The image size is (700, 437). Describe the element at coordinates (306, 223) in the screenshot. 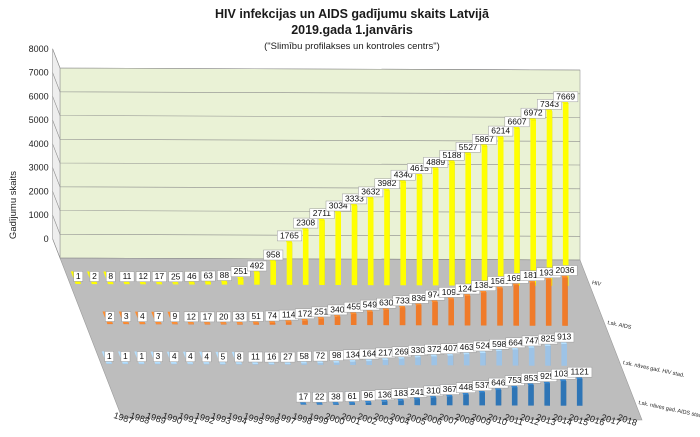

I see `data-label: 2308` at that location.